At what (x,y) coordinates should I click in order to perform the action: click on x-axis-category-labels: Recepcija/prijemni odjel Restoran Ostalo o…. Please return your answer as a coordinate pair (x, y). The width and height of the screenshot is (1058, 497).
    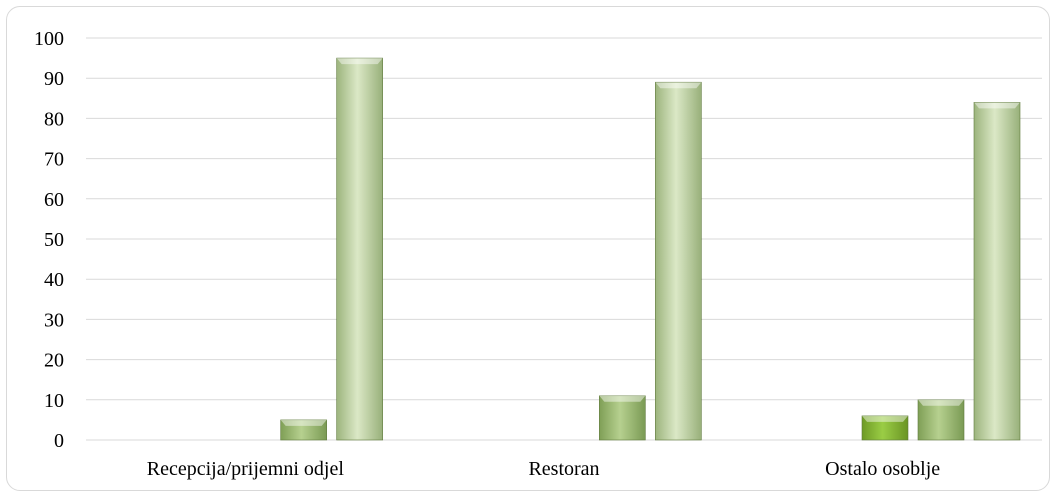
    Looking at the image, I should click on (544, 469).